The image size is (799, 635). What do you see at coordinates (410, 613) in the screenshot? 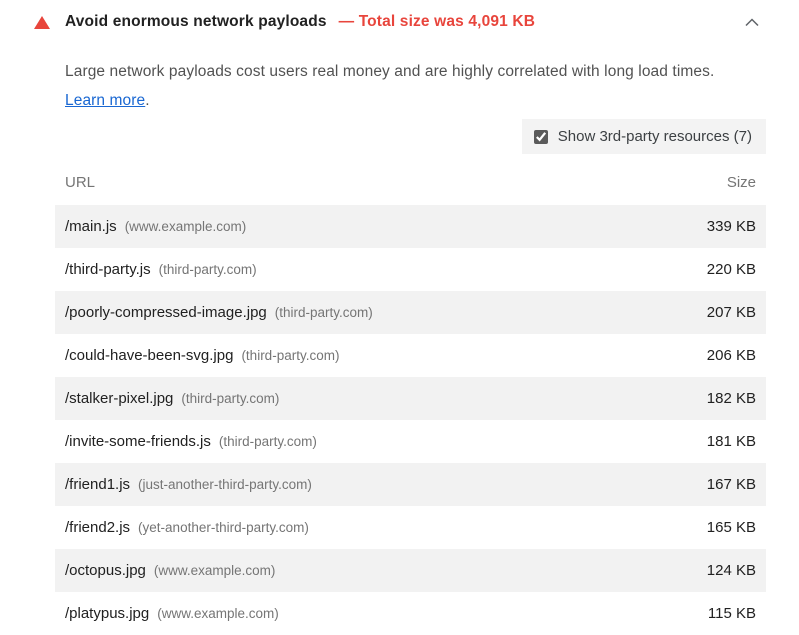
I see `table-row: /platypus.jpg (www.example.com) 115 KB` at bounding box center [410, 613].